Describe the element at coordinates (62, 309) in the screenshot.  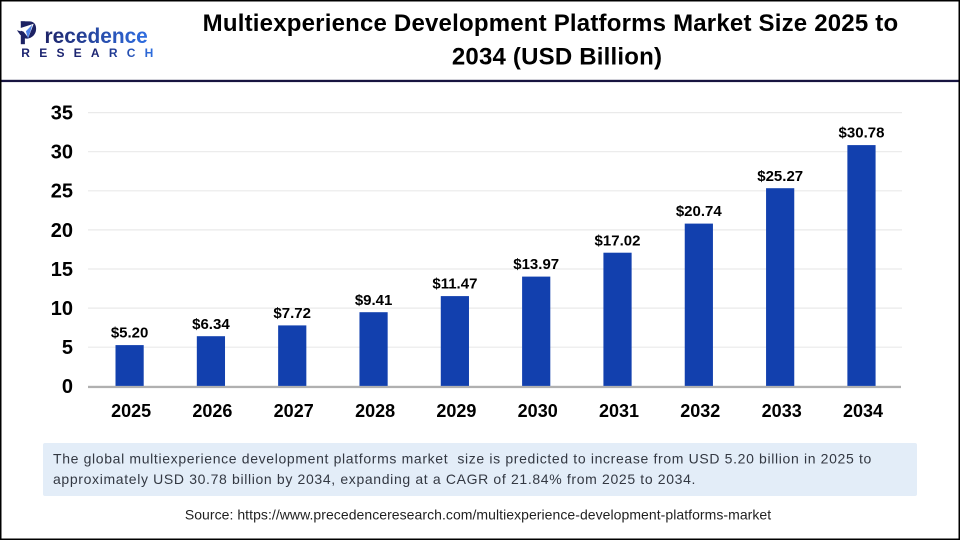
I see `svg-text: 10` at that location.